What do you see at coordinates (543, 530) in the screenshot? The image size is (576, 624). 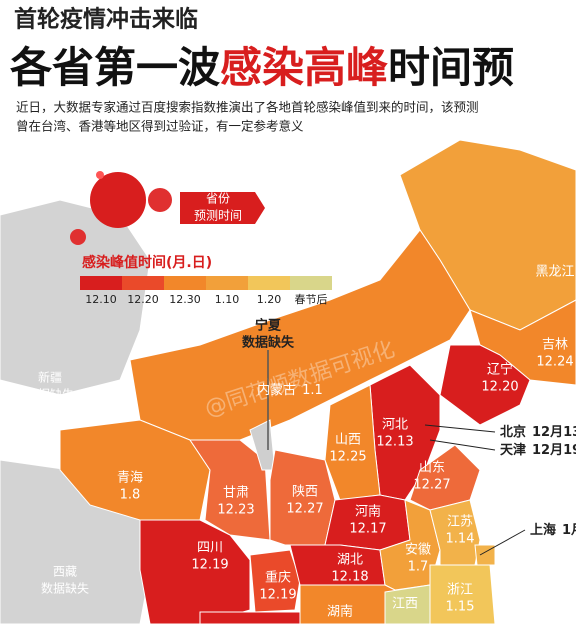 I see `province-name: 上海` at bounding box center [543, 530].